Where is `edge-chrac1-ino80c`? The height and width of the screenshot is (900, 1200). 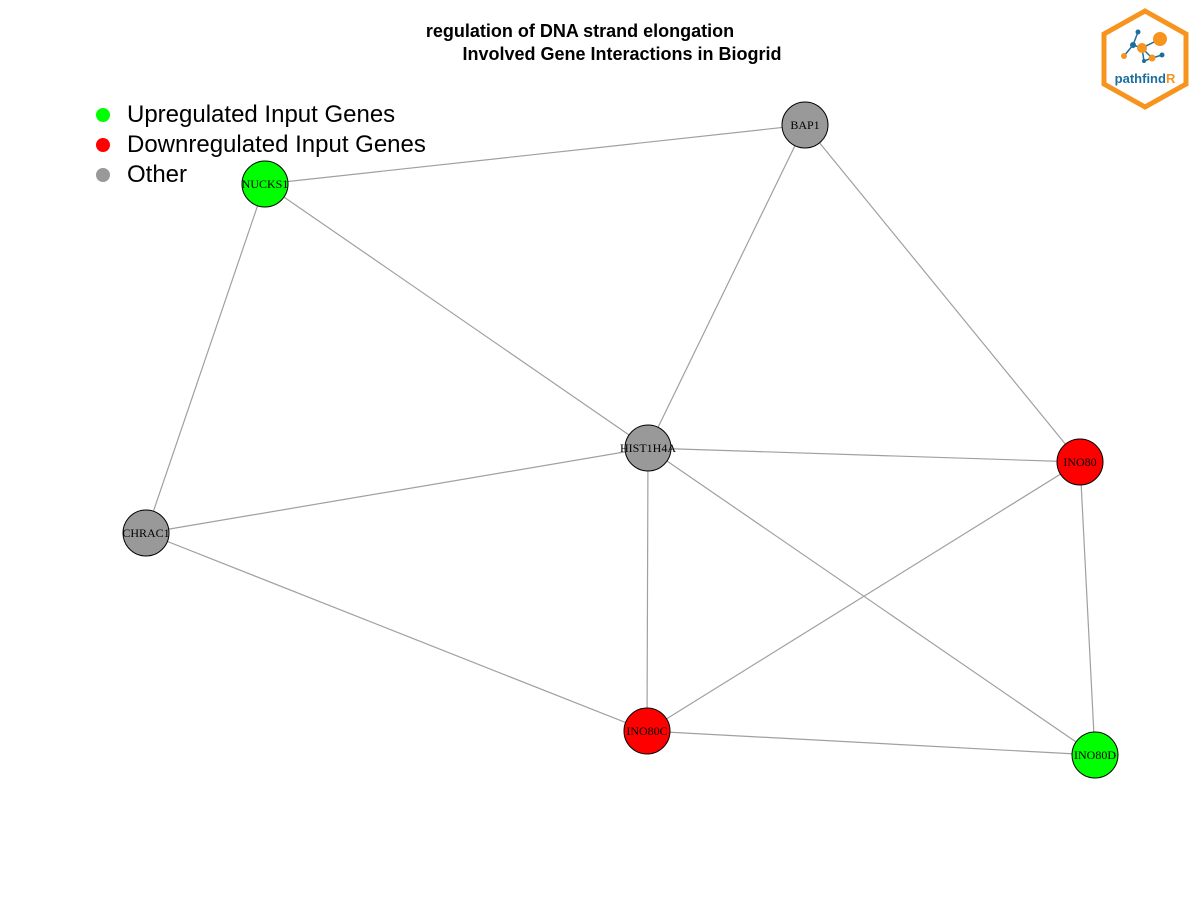 edge-chrac1-ino80c is located at coordinates (396, 632).